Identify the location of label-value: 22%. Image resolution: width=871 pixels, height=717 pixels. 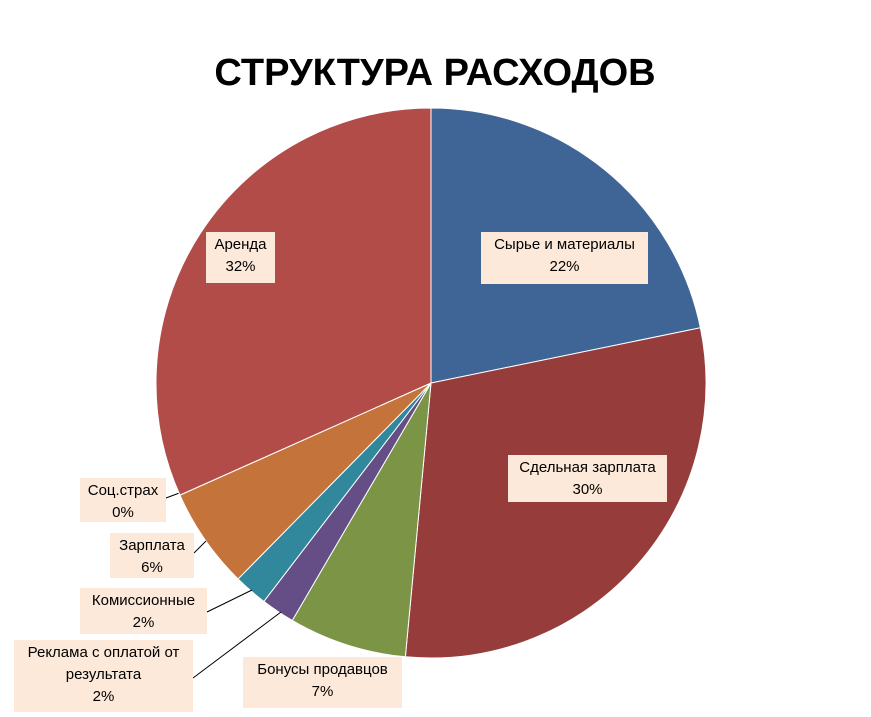
(564, 266).